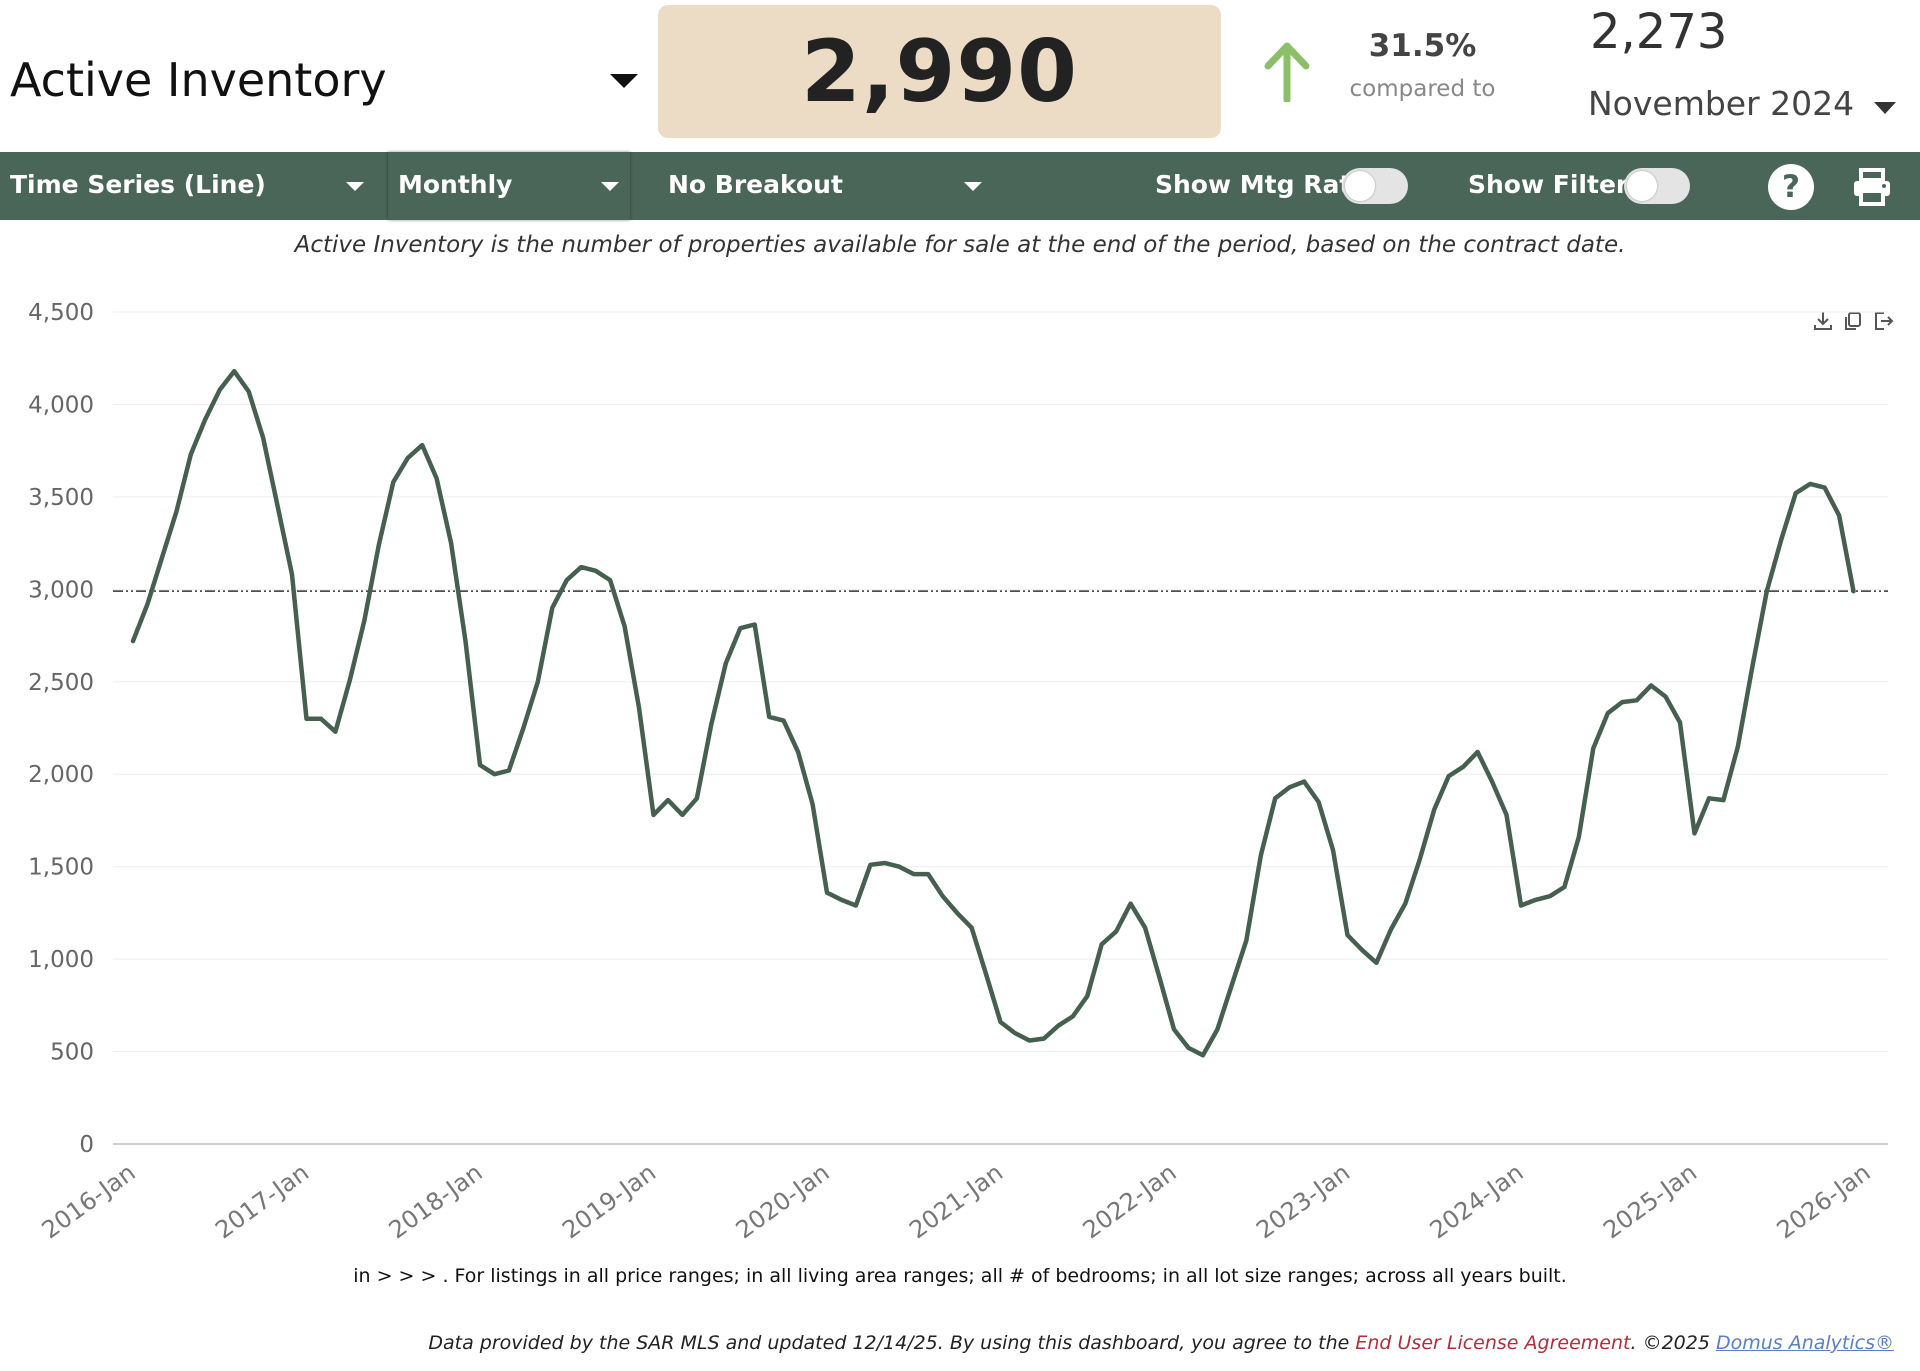 The width and height of the screenshot is (1920, 1371). What do you see at coordinates (509, 186) in the screenshot?
I see `frequency-dropdown: Monthly` at bounding box center [509, 186].